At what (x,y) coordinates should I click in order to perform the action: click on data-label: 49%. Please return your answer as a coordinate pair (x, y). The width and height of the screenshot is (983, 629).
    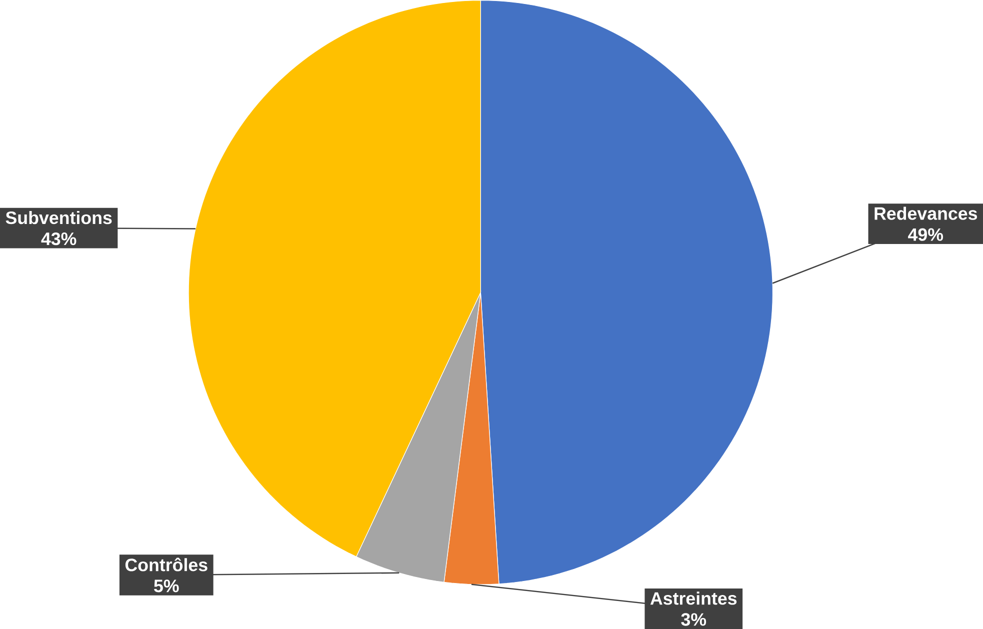
    Looking at the image, I should click on (926, 234).